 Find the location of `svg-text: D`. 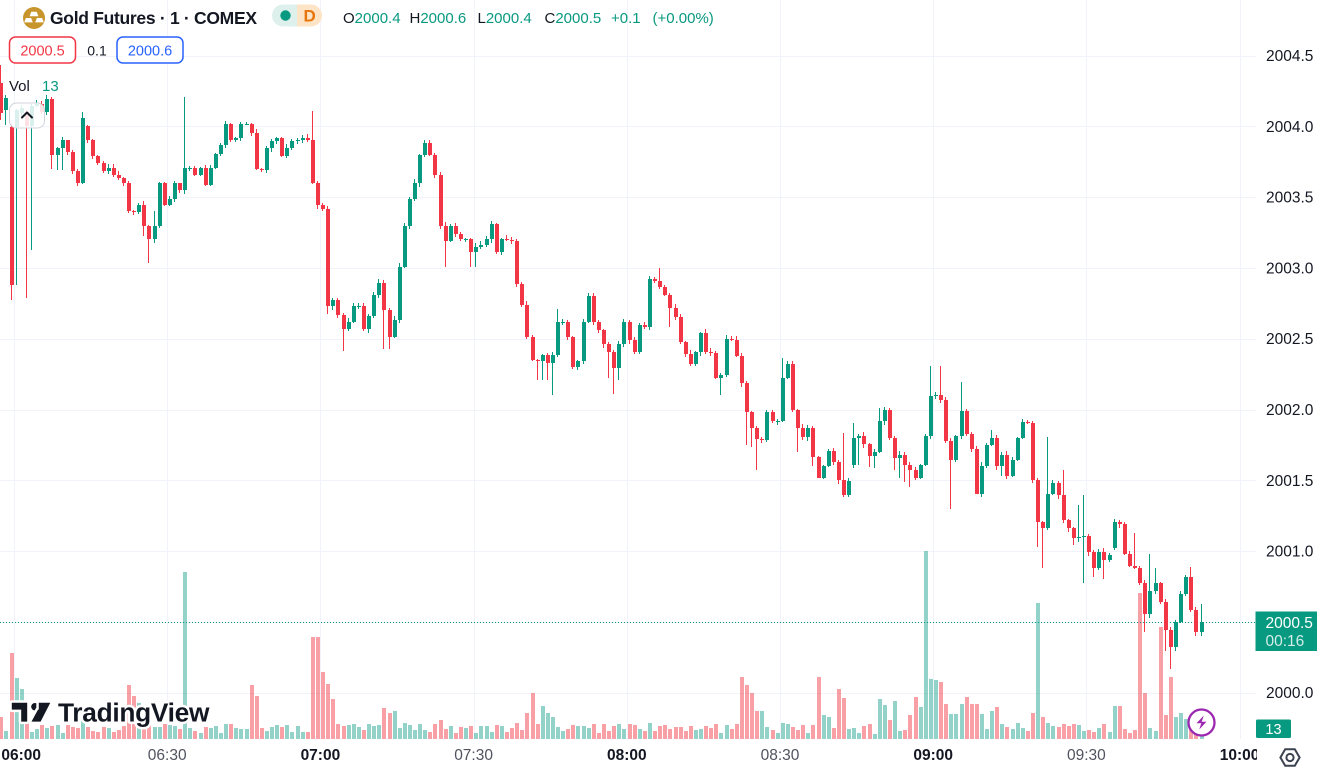

svg-text: D is located at coordinates (310, 16).